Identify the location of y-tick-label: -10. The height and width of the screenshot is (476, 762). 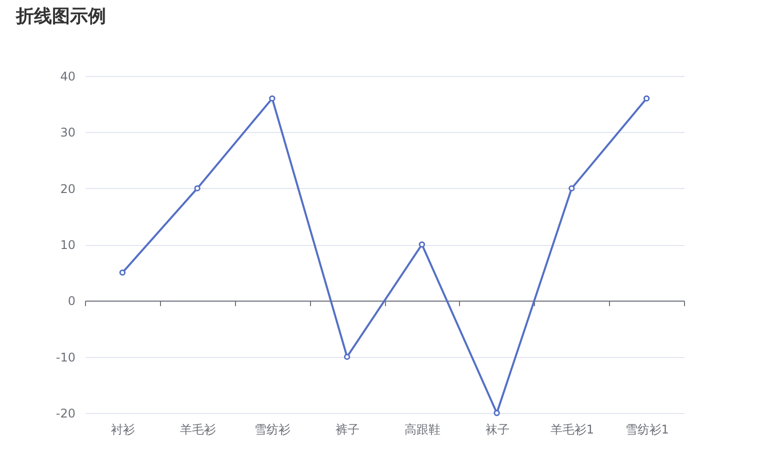
(66, 357).